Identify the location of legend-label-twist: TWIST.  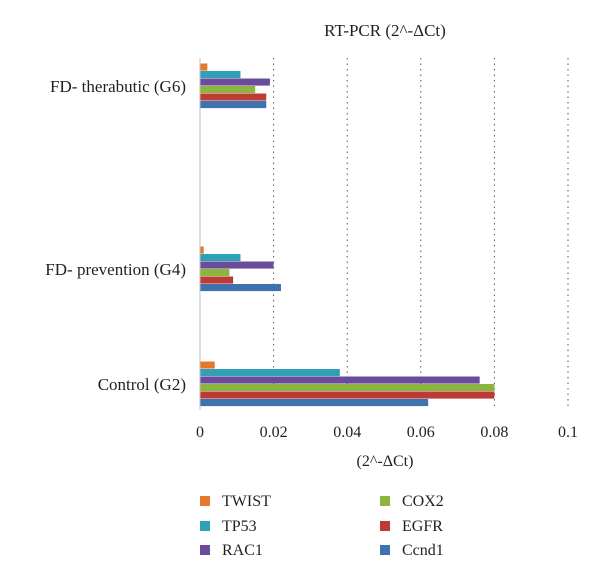
(246, 501).